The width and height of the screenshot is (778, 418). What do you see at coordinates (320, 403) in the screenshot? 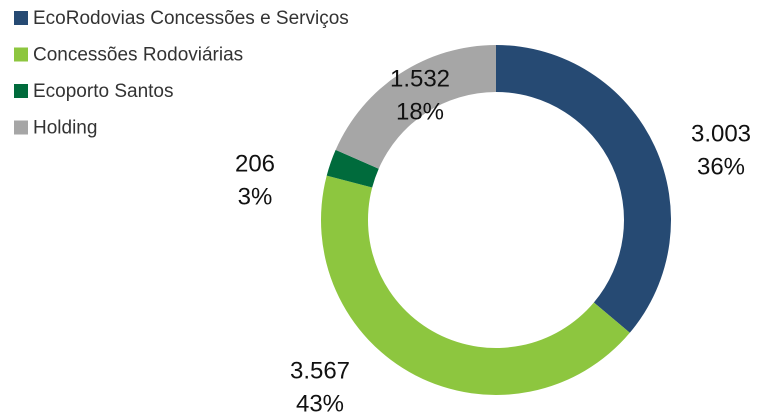
I see `percentage-label: 43%` at bounding box center [320, 403].